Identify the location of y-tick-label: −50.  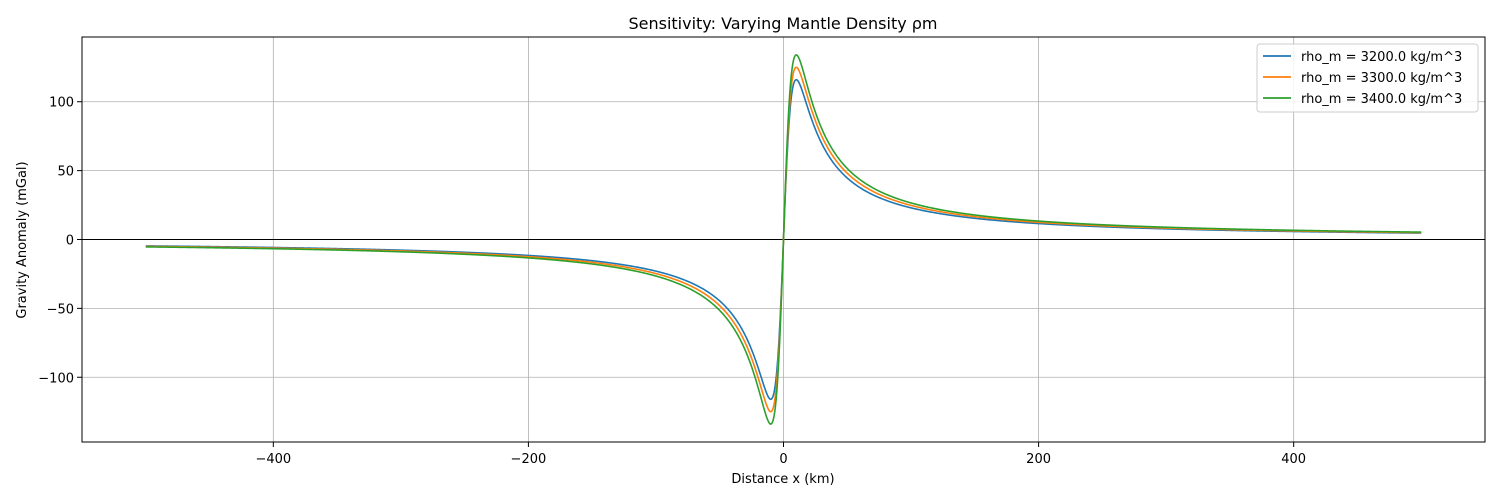
(60, 309).